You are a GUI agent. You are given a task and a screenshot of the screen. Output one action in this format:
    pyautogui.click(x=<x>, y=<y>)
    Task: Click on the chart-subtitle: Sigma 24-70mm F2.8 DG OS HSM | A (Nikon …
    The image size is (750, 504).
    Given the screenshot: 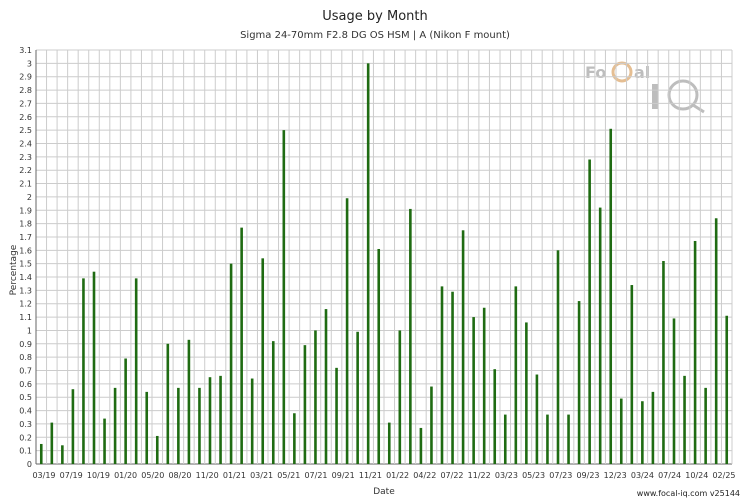 What is the action you would take?
    pyautogui.click(x=375, y=35)
    